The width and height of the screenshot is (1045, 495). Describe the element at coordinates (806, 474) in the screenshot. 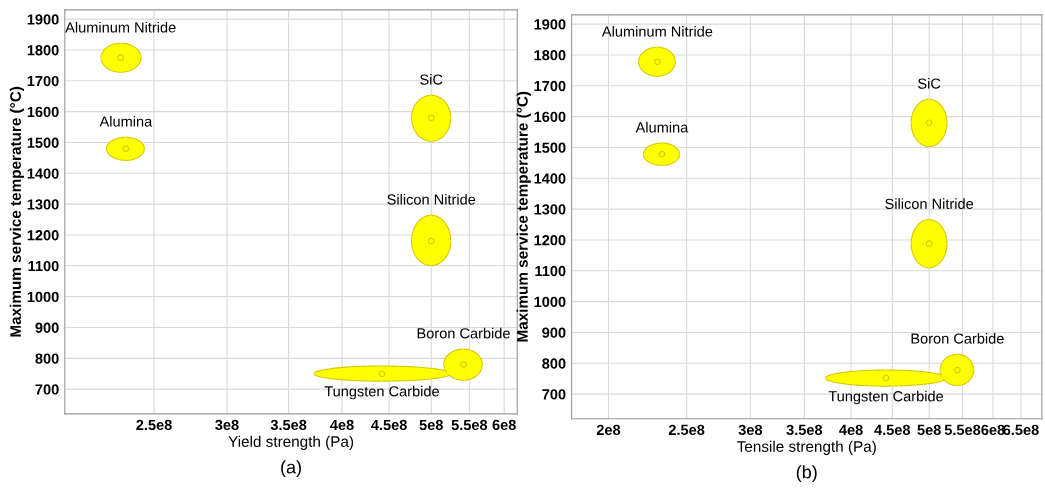

I see `text: (b)` at that location.